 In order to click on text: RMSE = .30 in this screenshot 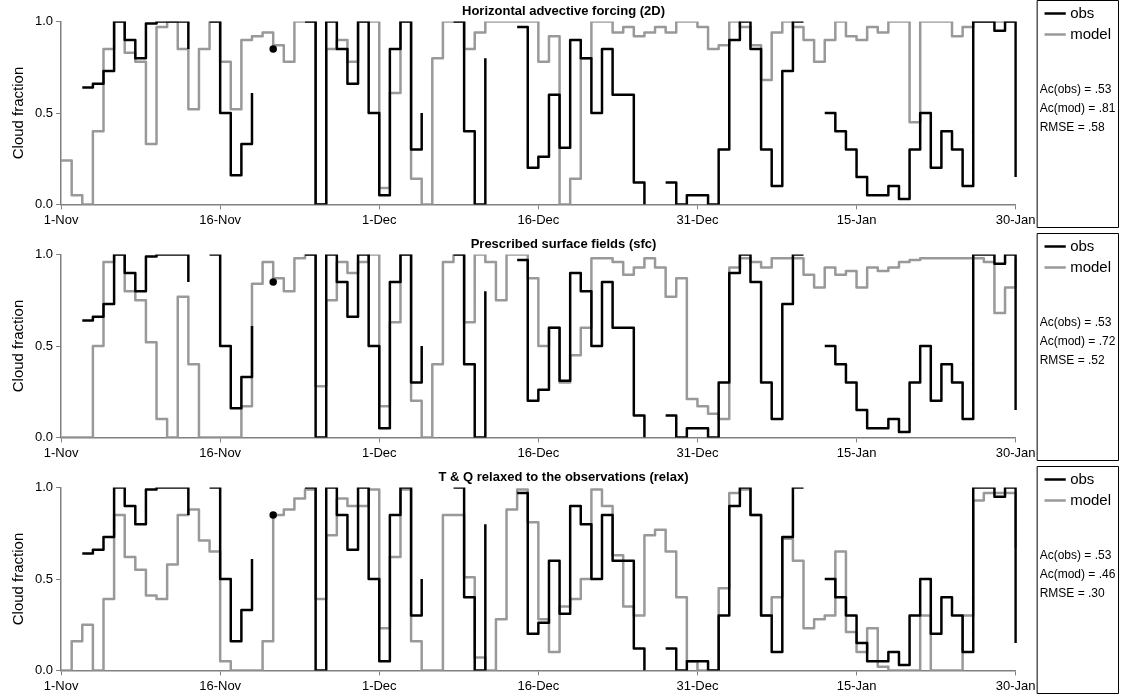, I will do `click(1072, 592)`.